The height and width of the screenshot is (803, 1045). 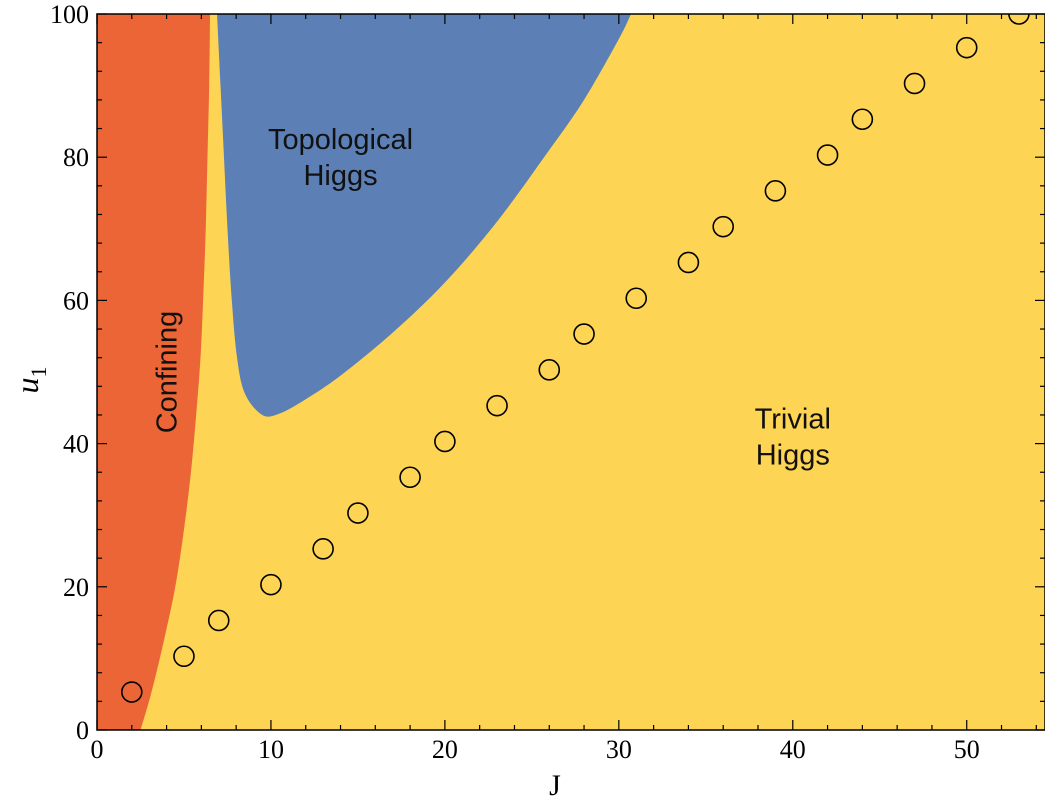 I want to click on y-tick-label: 20, so click(x=76, y=587).